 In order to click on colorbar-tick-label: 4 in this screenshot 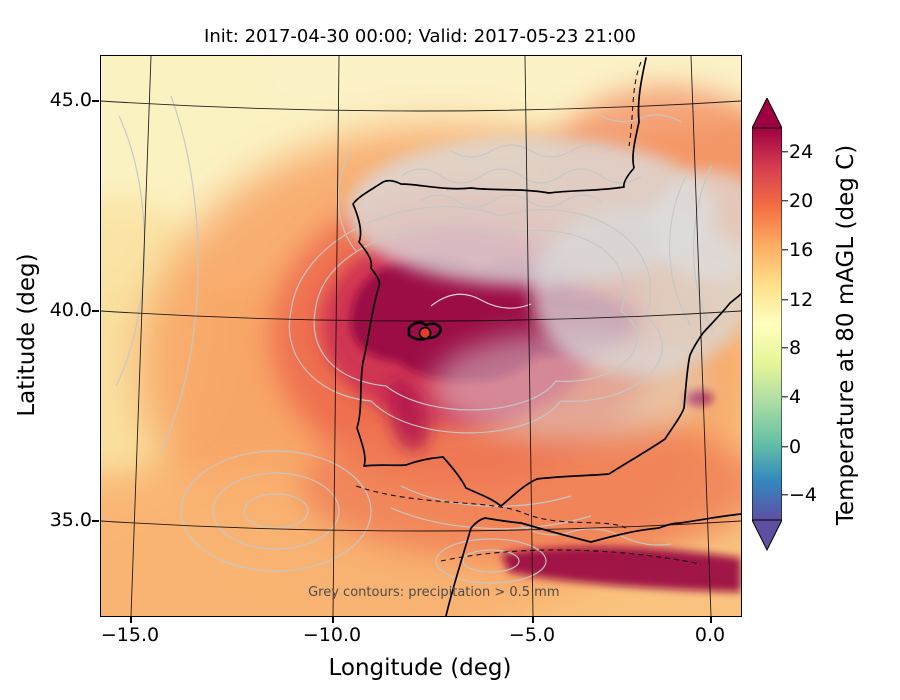, I will do `click(795, 397)`.